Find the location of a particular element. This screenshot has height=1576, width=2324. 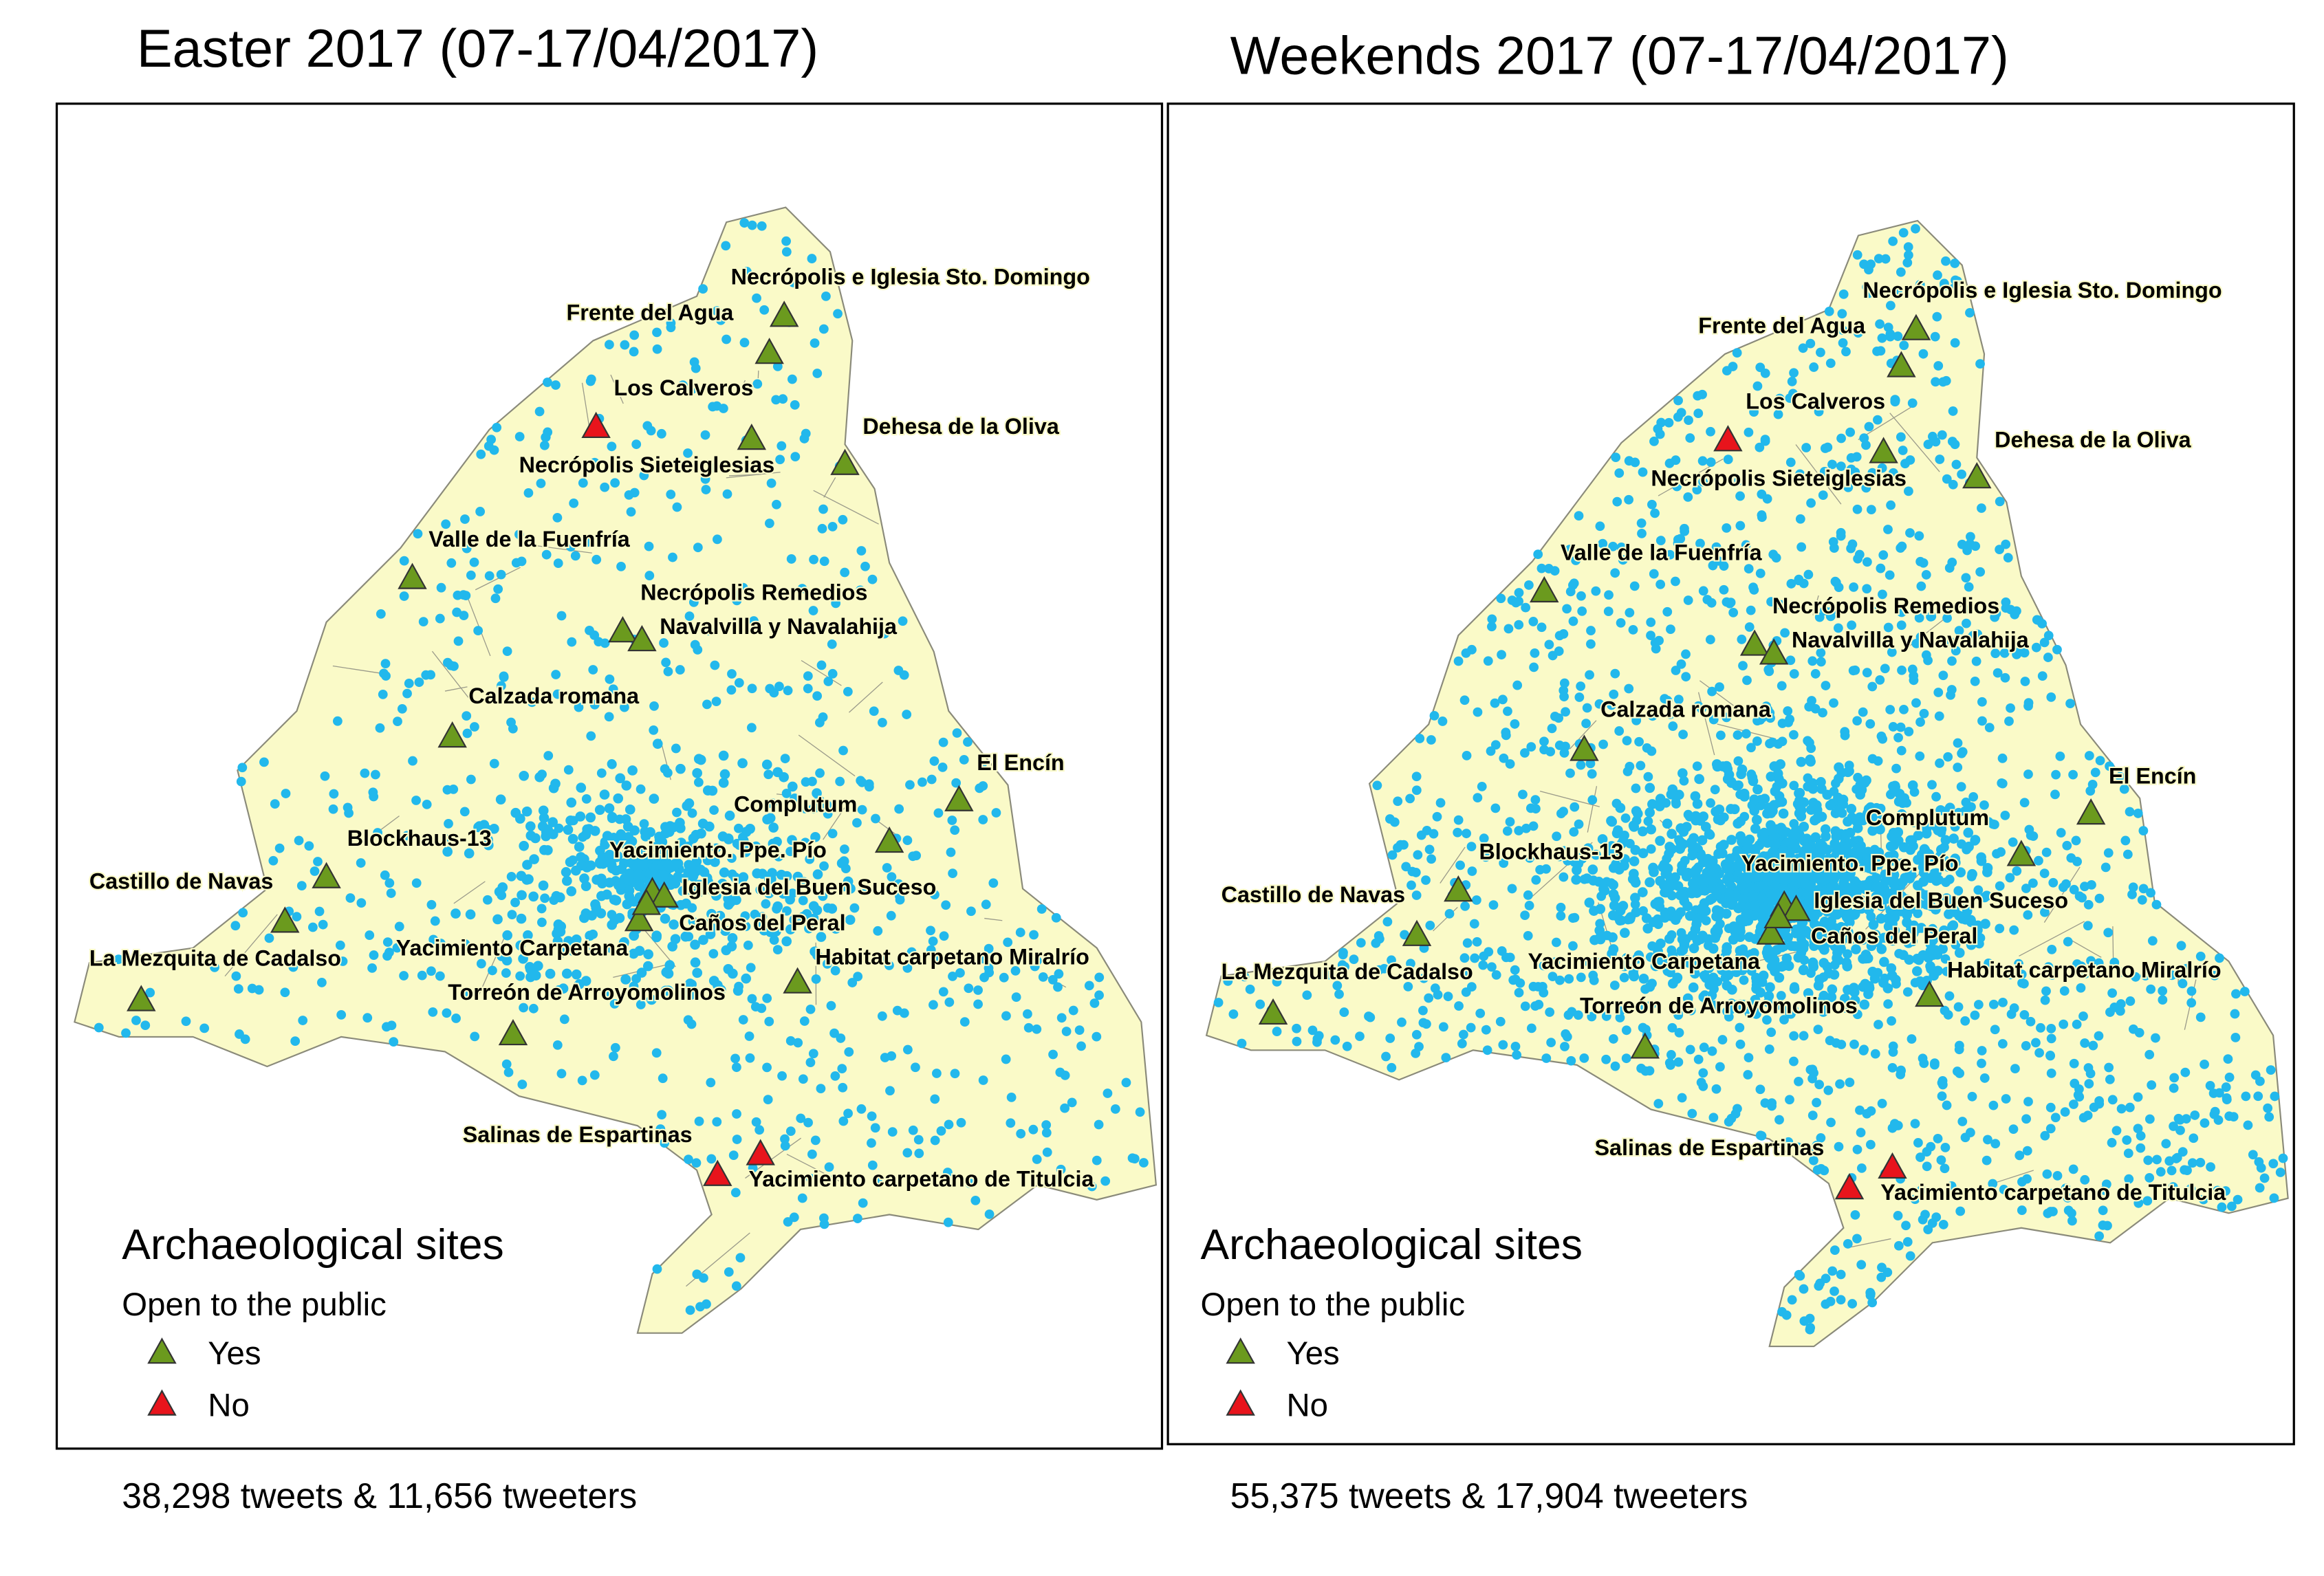

legend-subtitle: Open to the public is located at coordinates (254, 1305).